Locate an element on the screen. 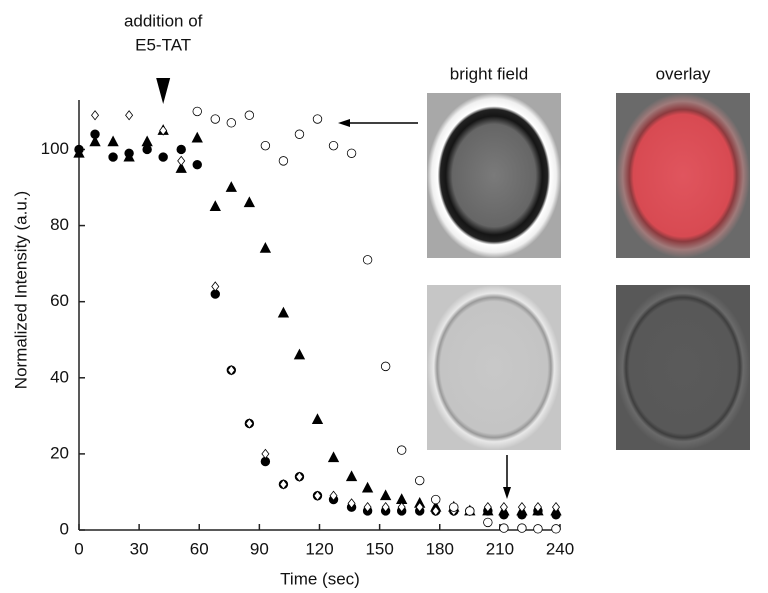 The image size is (768, 593). annotation: E5-TAT is located at coordinates (163, 44).